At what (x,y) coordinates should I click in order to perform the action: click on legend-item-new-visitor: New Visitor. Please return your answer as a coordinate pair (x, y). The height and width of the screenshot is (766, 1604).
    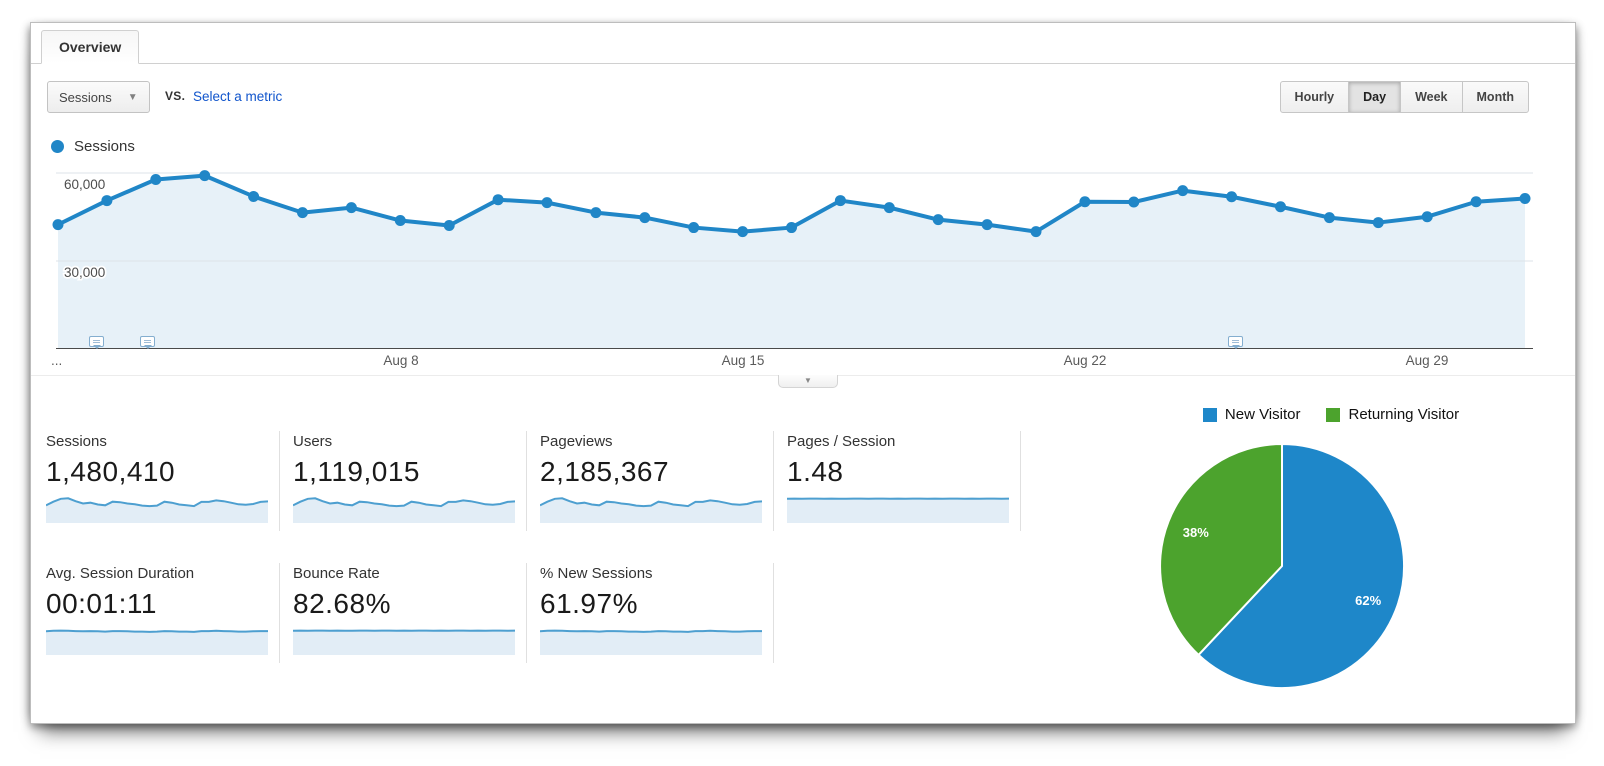
    Looking at the image, I should click on (1251, 414).